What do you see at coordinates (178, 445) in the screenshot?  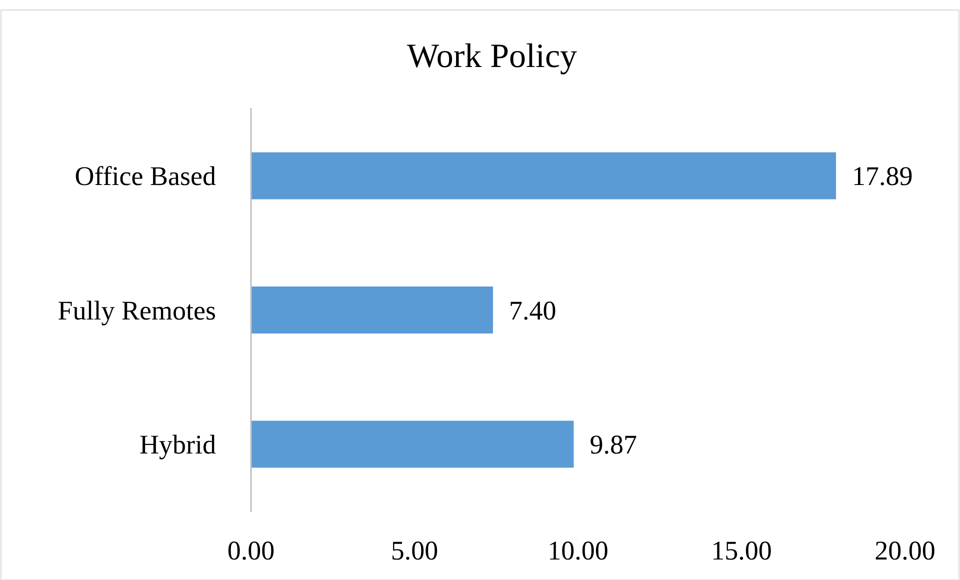 I see `y-tick-label: Hybrid` at bounding box center [178, 445].